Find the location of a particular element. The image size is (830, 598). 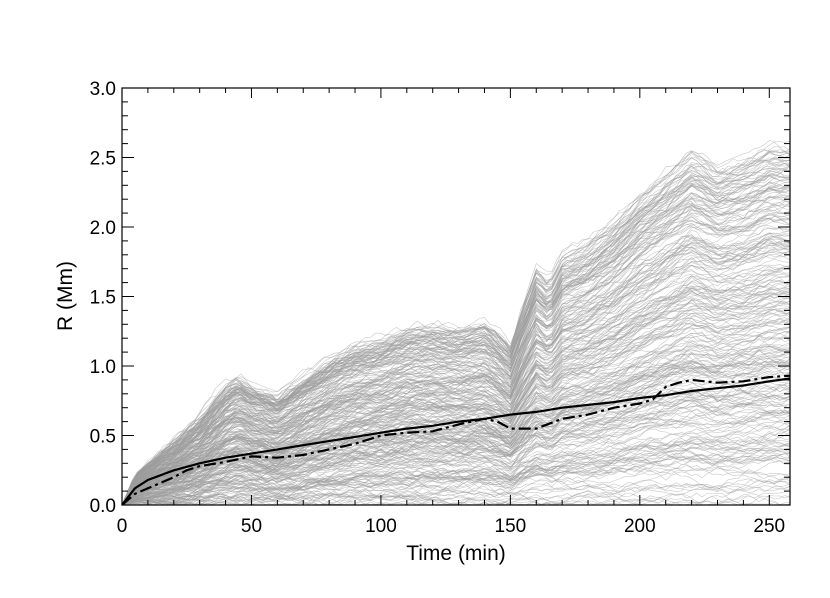

y-tick-label: 2.5 is located at coordinates (103, 159).